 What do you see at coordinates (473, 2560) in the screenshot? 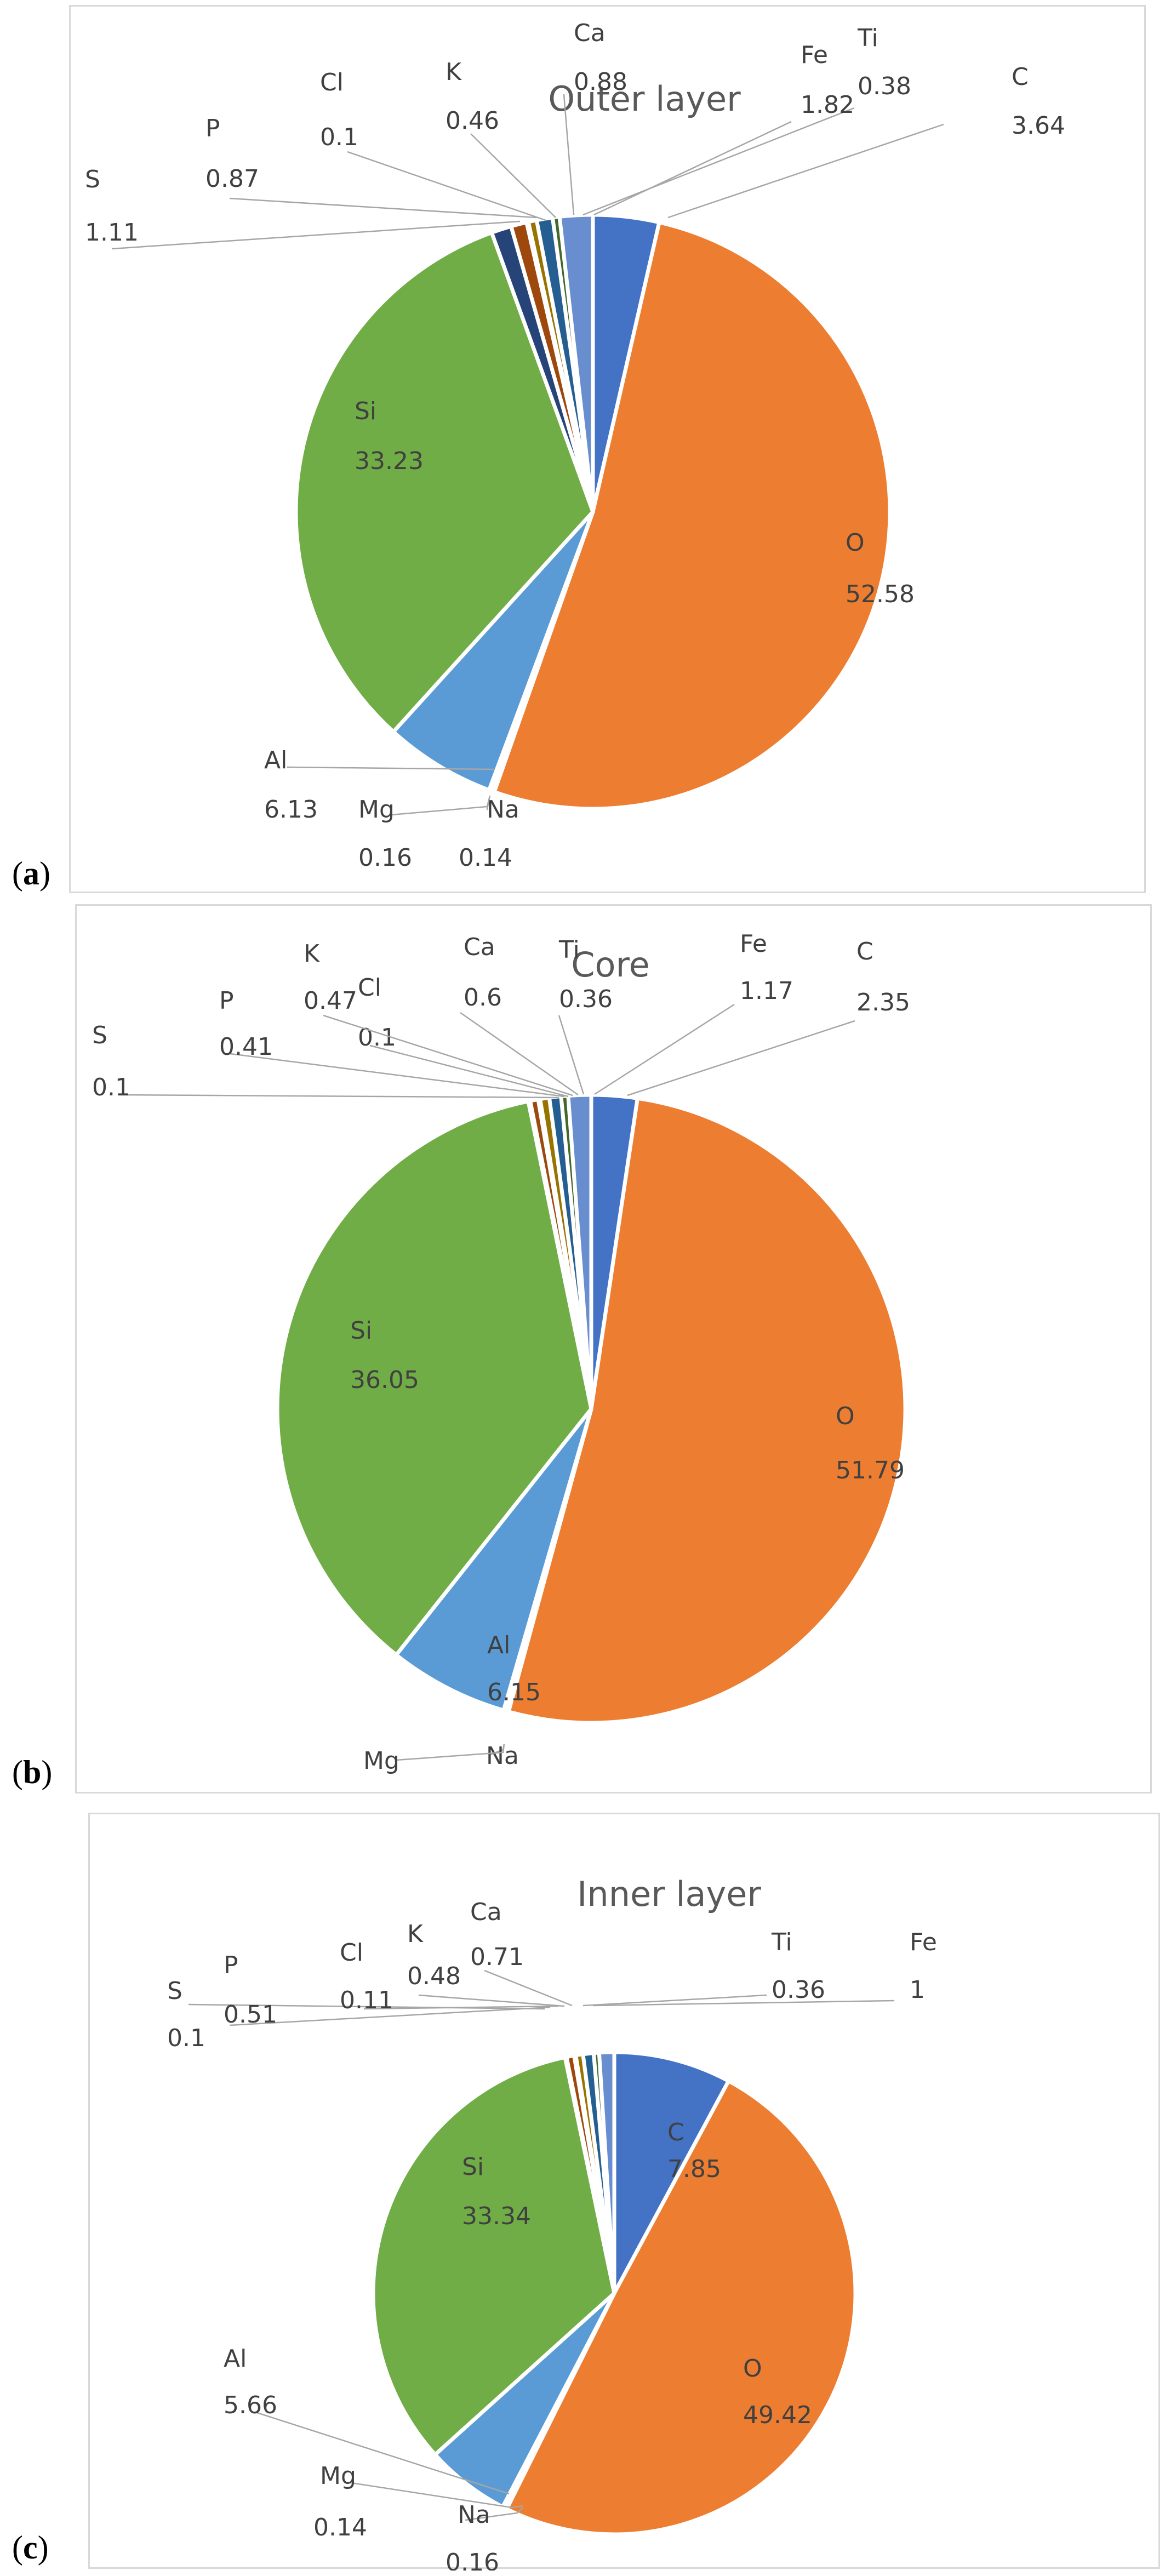
I see `slice-value-na: 0.16` at bounding box center [473, 2560].